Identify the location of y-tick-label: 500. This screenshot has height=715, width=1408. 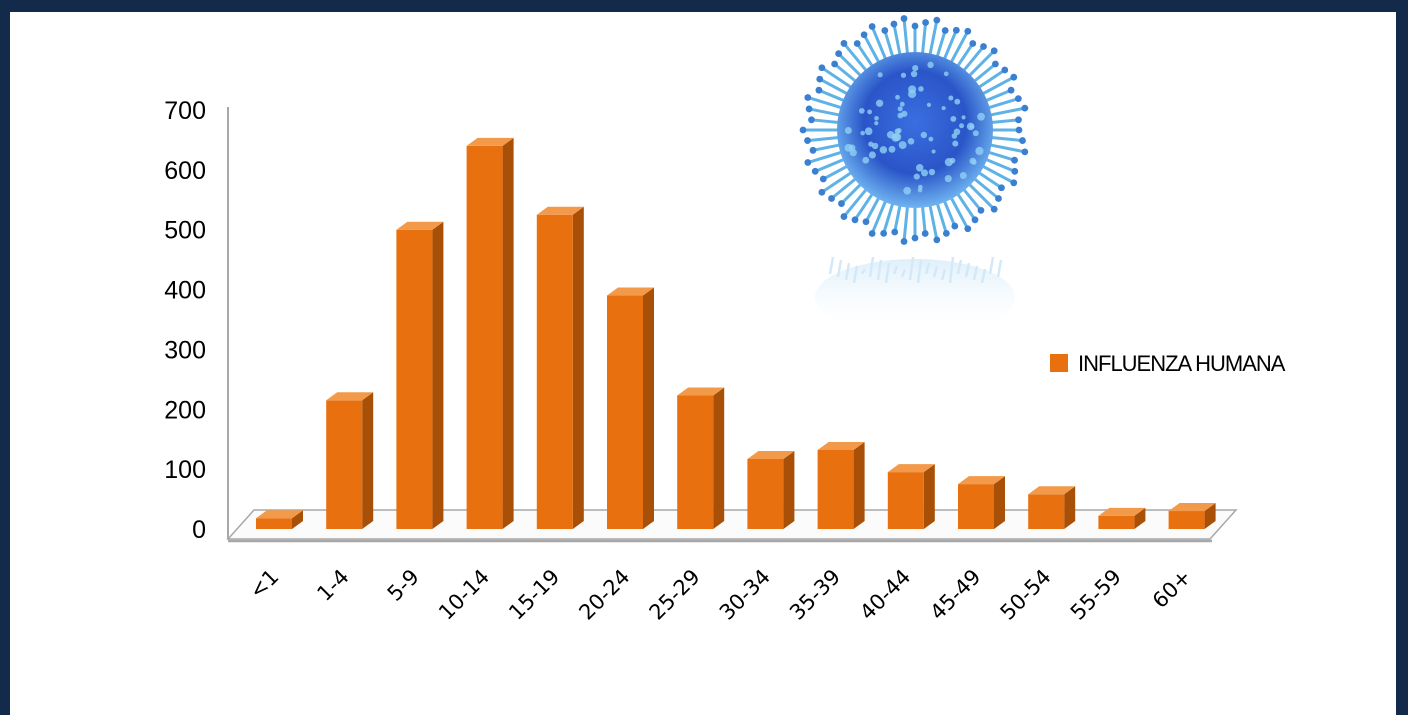
(185, 231).